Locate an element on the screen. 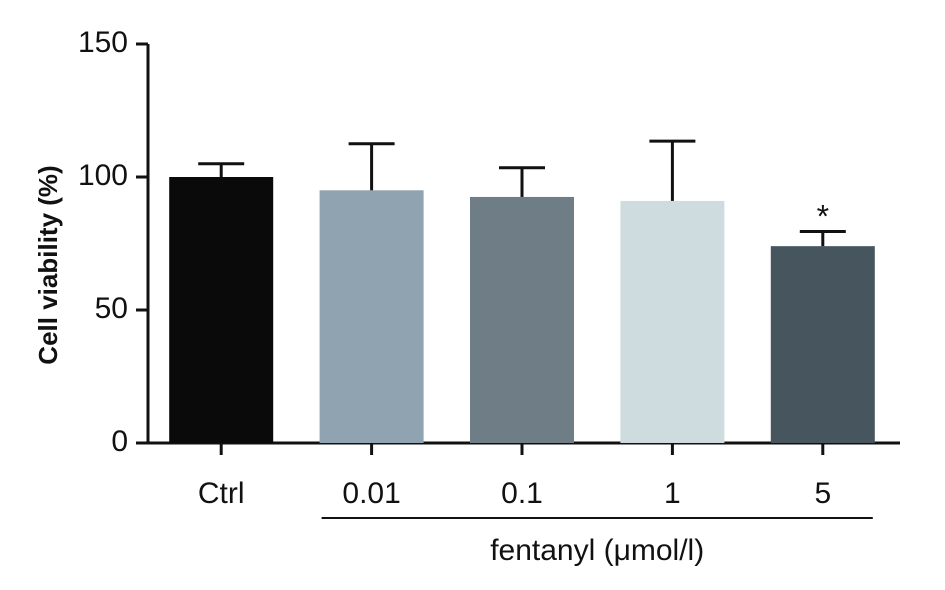  category-label: 0.1 is located at coordinates (522, 493).